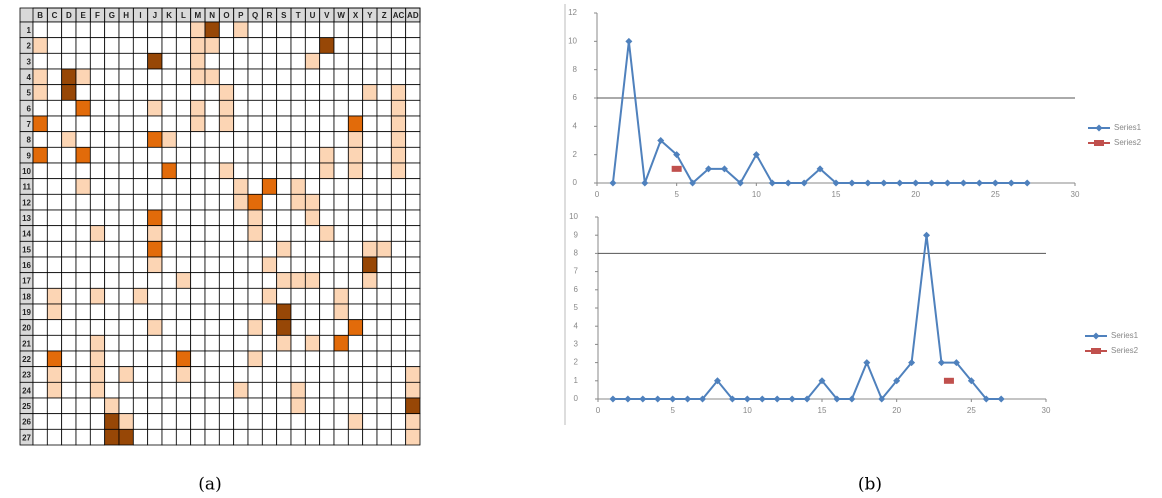  I want to click on column-label: O, so click(226, 15).